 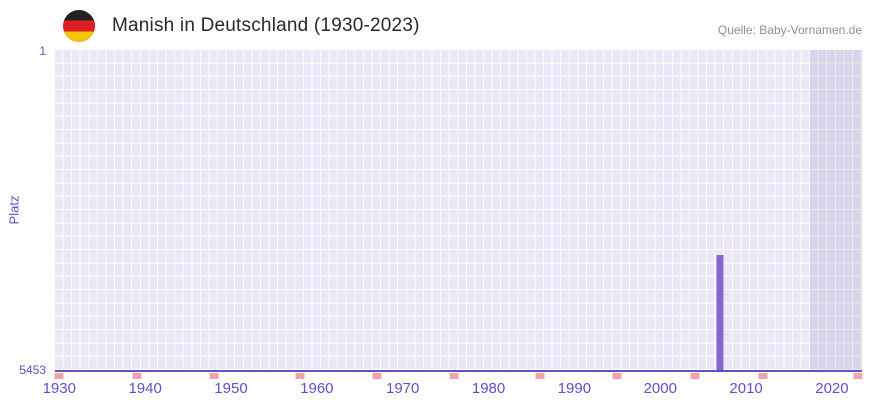 I want to click on chart-title: Manish in Deutschland (1930-2023), so click(x=266, y=25).